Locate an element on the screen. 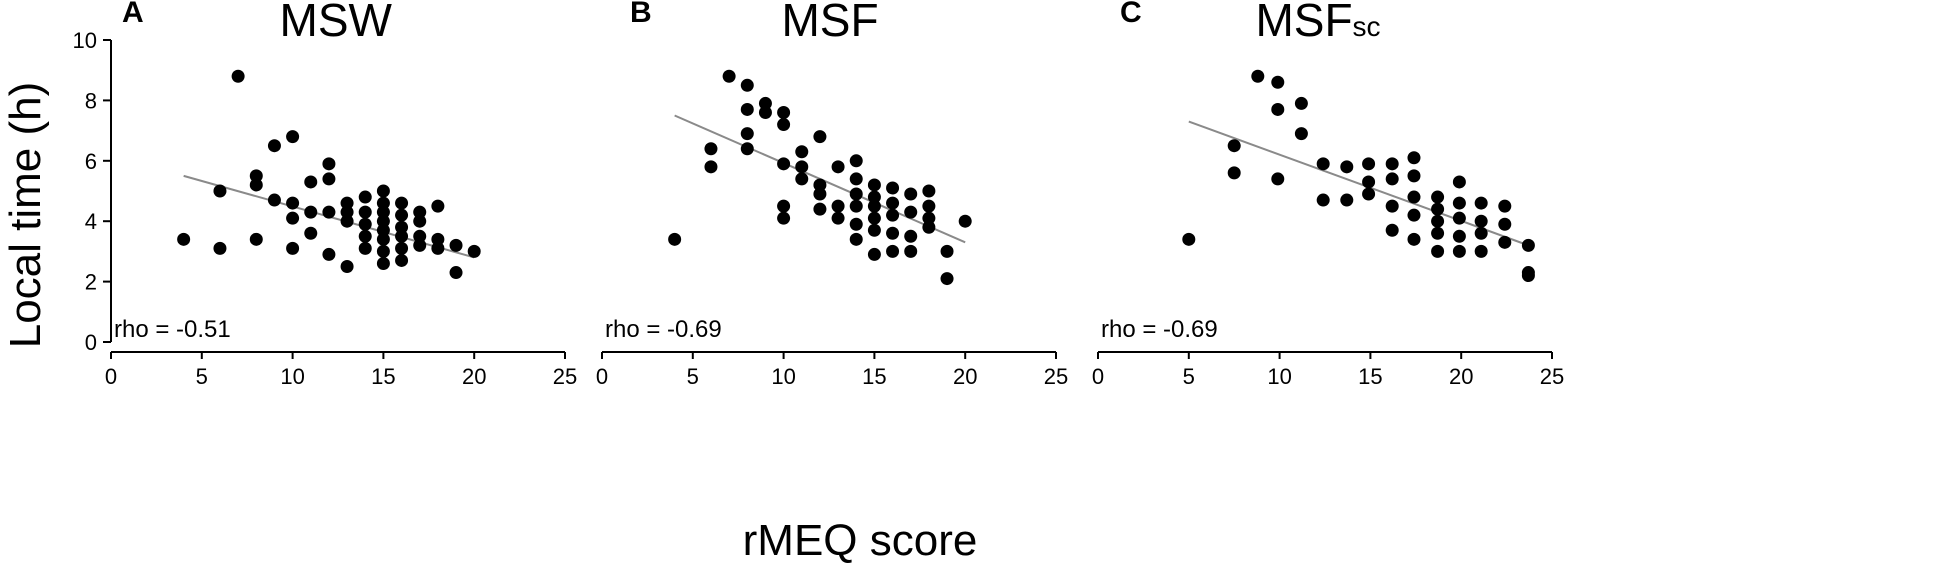  trend-line is located at coordinates (1358, 183).